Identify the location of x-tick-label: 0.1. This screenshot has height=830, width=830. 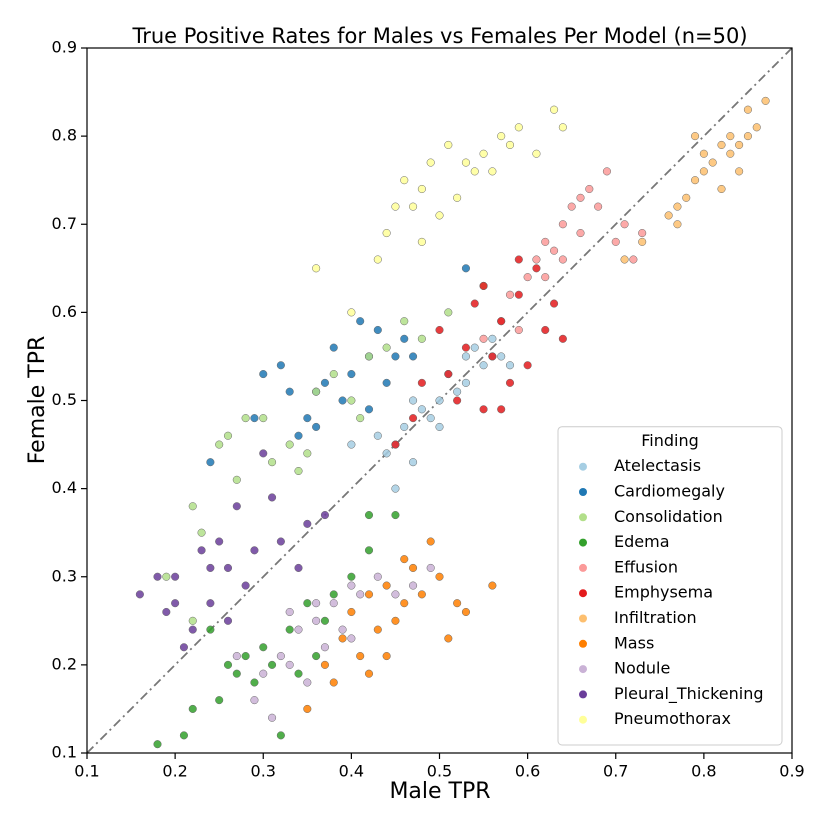
(86, 771).